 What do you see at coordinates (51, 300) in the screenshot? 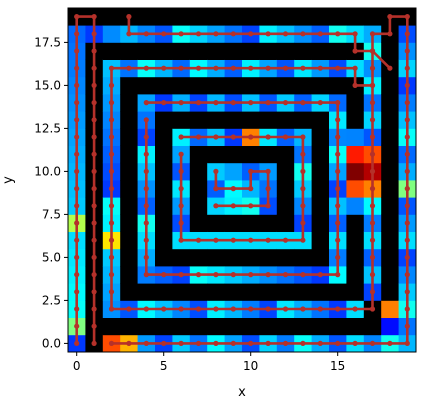
I see `y-tick-label: 2.5` at bounding box center [51, 300].